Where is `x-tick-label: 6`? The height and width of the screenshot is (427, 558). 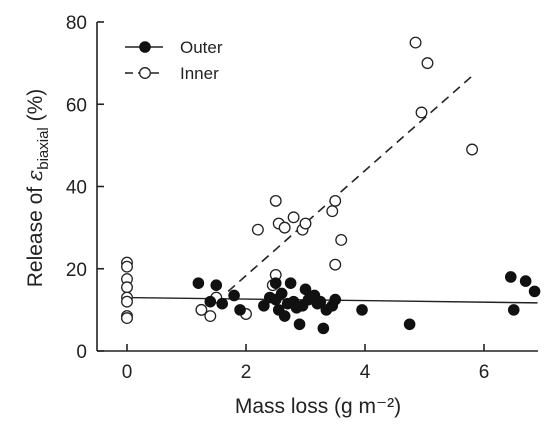
x-tick-label: 6 is located at coordinates (484, 372).